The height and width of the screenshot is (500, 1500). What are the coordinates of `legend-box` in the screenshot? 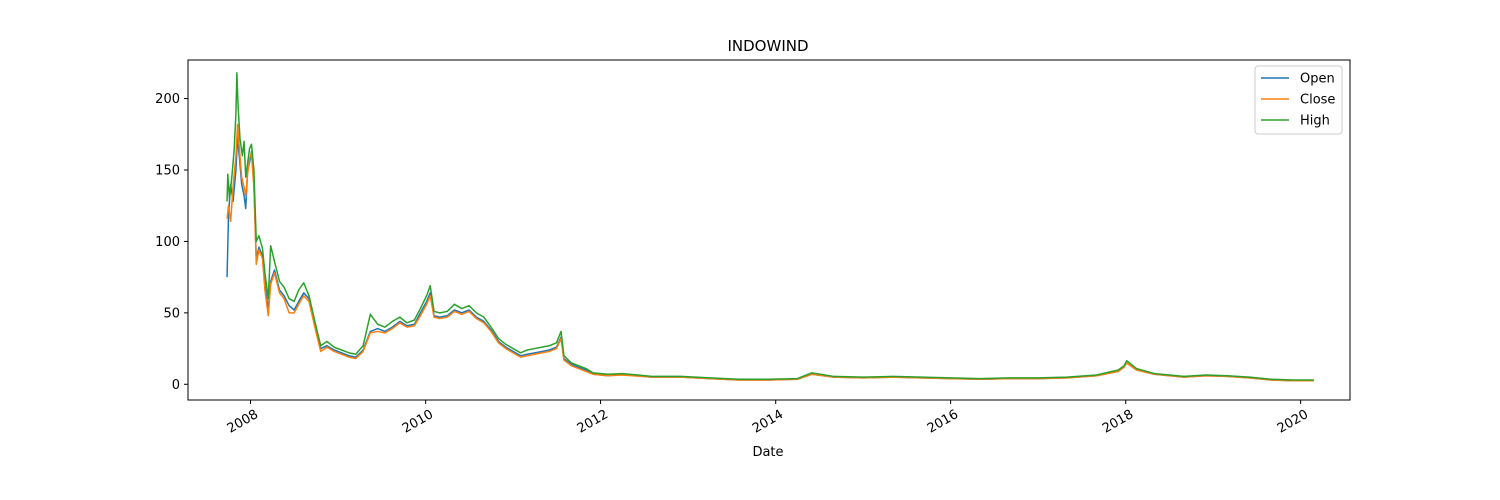 It's located at (1298, 100).